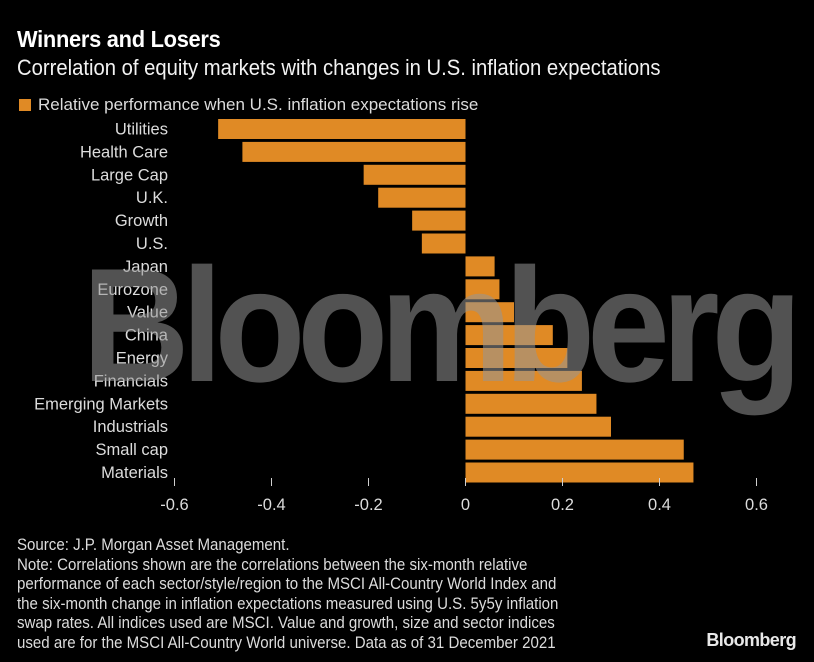  What do you see at coordinates (271, 505) in the screenshot?
I see `x-tick-label: -0.4` at bounding box center [271, 505].